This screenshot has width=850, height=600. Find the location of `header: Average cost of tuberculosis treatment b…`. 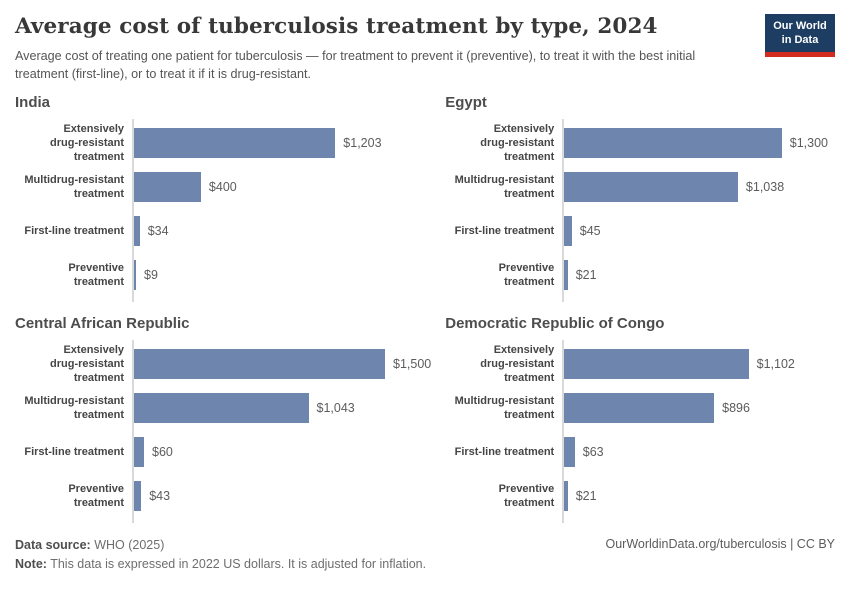

header: Average cost of tuberculosis treatment b… is located at coordinates (425, 47).